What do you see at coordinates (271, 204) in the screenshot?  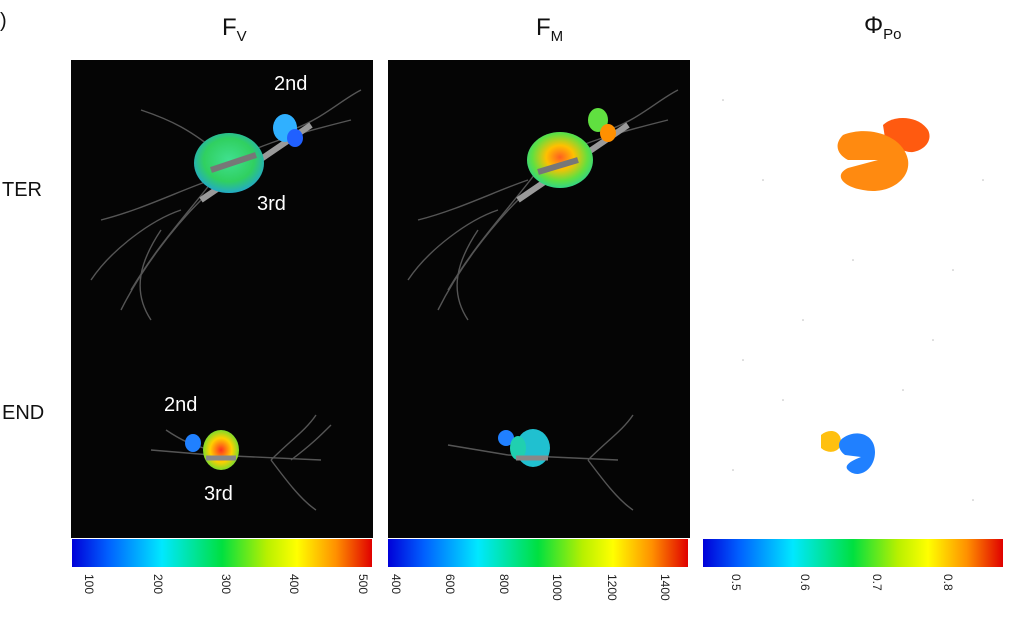 I see `leaf-label-3rd-ter: 3rd` at bounding box center [271, 204].